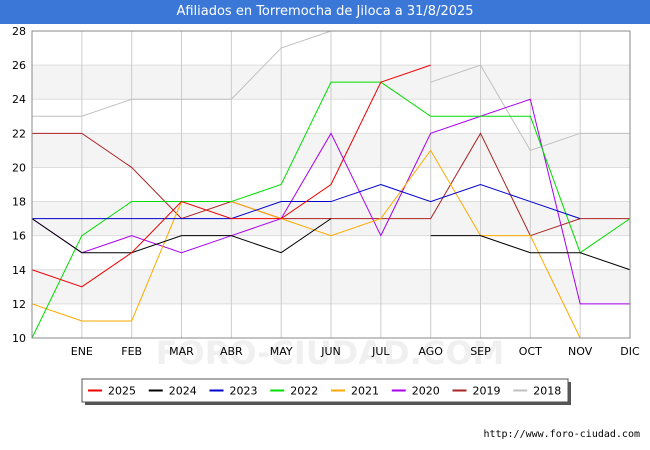 This screenshot has width=650, height=450. What do you see at coordinates (19, 133) in the screenshot?
I see `y-tick-label: 22` at bounding box center [19, 133].